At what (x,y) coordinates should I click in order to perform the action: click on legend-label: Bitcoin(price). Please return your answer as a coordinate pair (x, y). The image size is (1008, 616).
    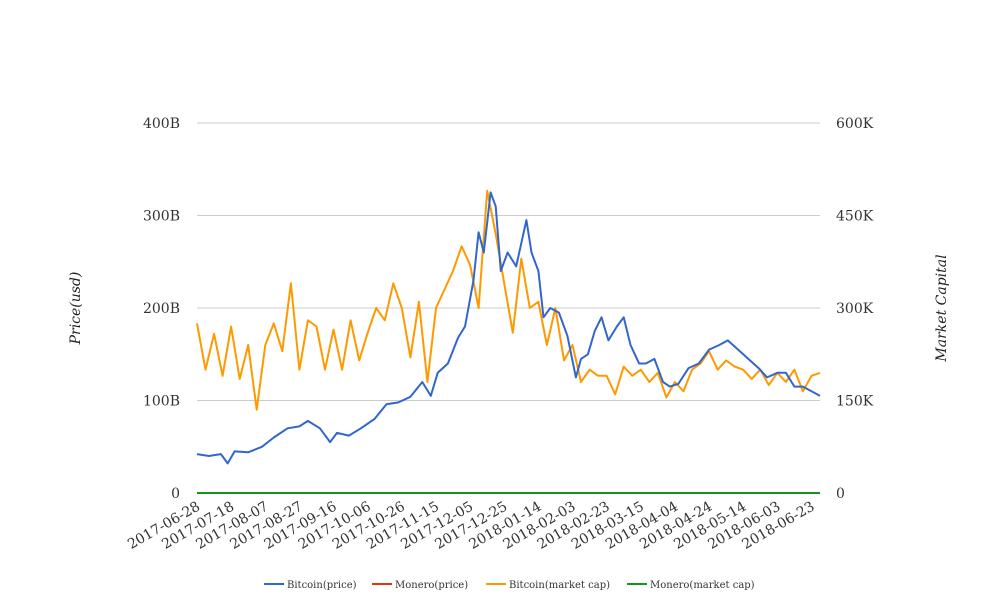
    Looking at the image, I should click on (322, 585).